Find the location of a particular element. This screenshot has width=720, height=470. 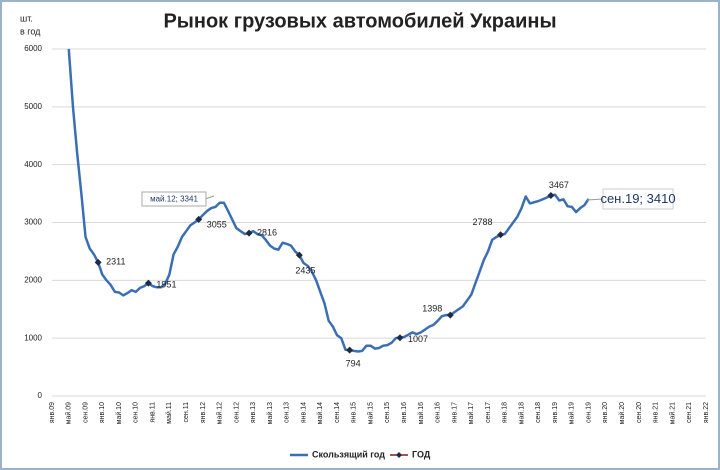

x-tick-label: сен.11 is located at coordinates (186, 412).